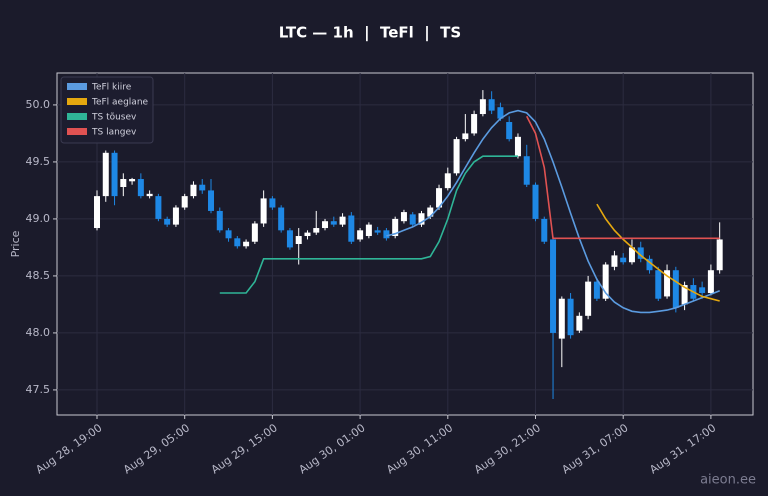 This screenshot has height=496, width=768. Describe the element at coordinates (38, 275) in the screenshot. I see `y-tick-label: 48.5` at that location.